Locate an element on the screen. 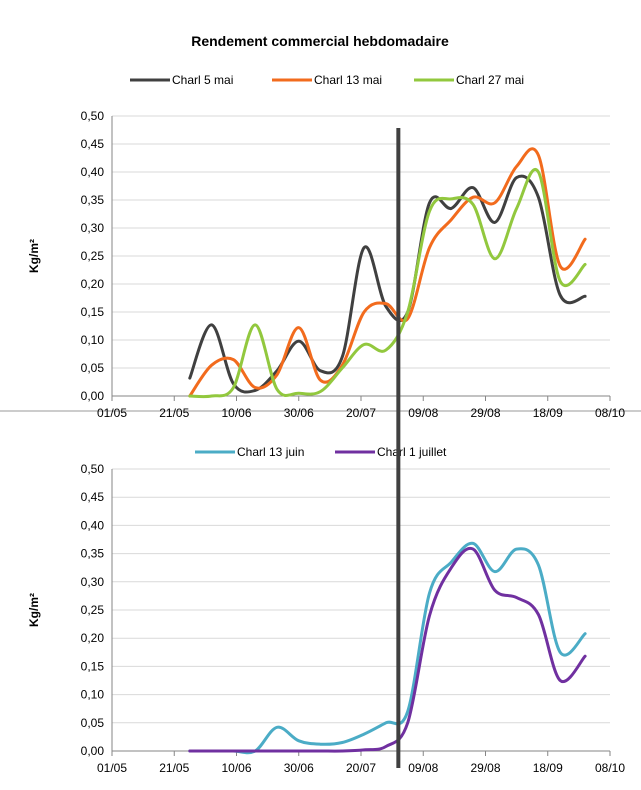  legend-item: Charl 13 juin is located at coordinates (249, 452).